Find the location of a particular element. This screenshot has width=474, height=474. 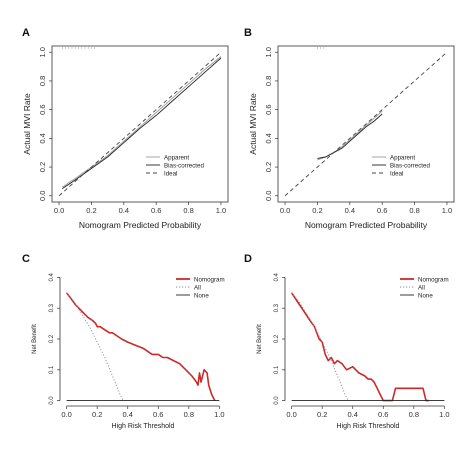

panel-letter: A is located at coordinates (26, 33).